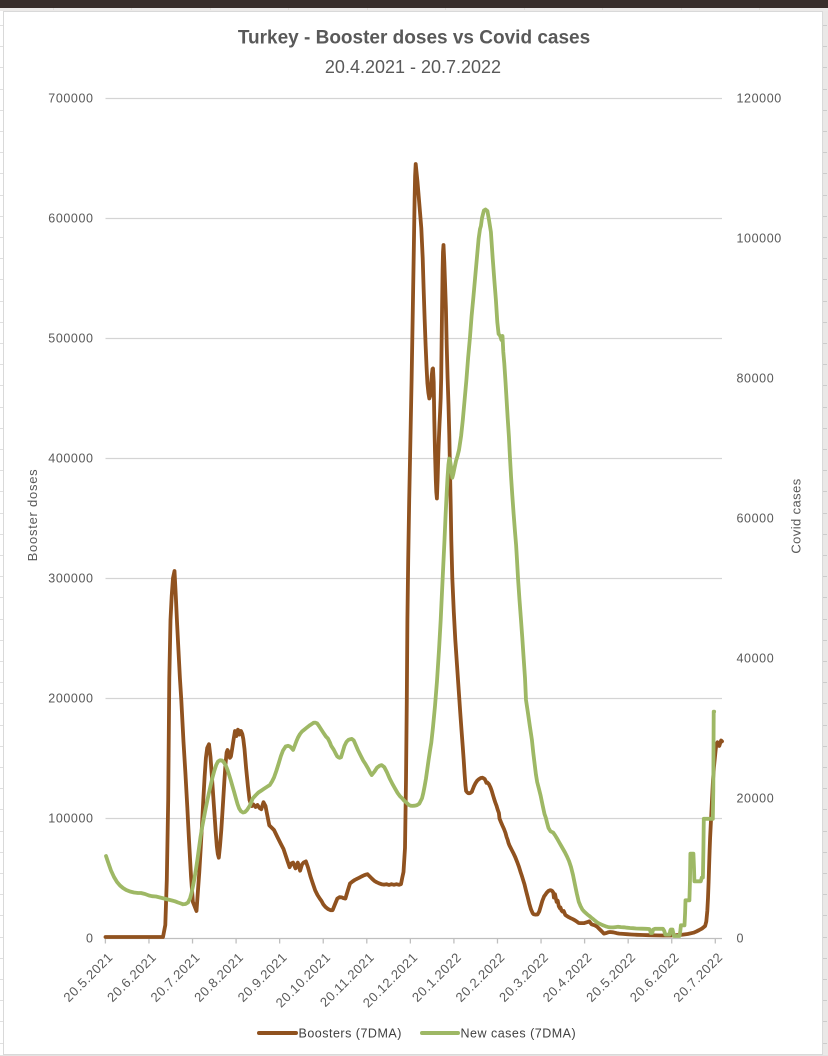 This screenshot has width=828, height=1056. Describe the element at coordinates (350, 1034) in the screenshot. I see `svg-text: Boosters (7DMA)` at that location.